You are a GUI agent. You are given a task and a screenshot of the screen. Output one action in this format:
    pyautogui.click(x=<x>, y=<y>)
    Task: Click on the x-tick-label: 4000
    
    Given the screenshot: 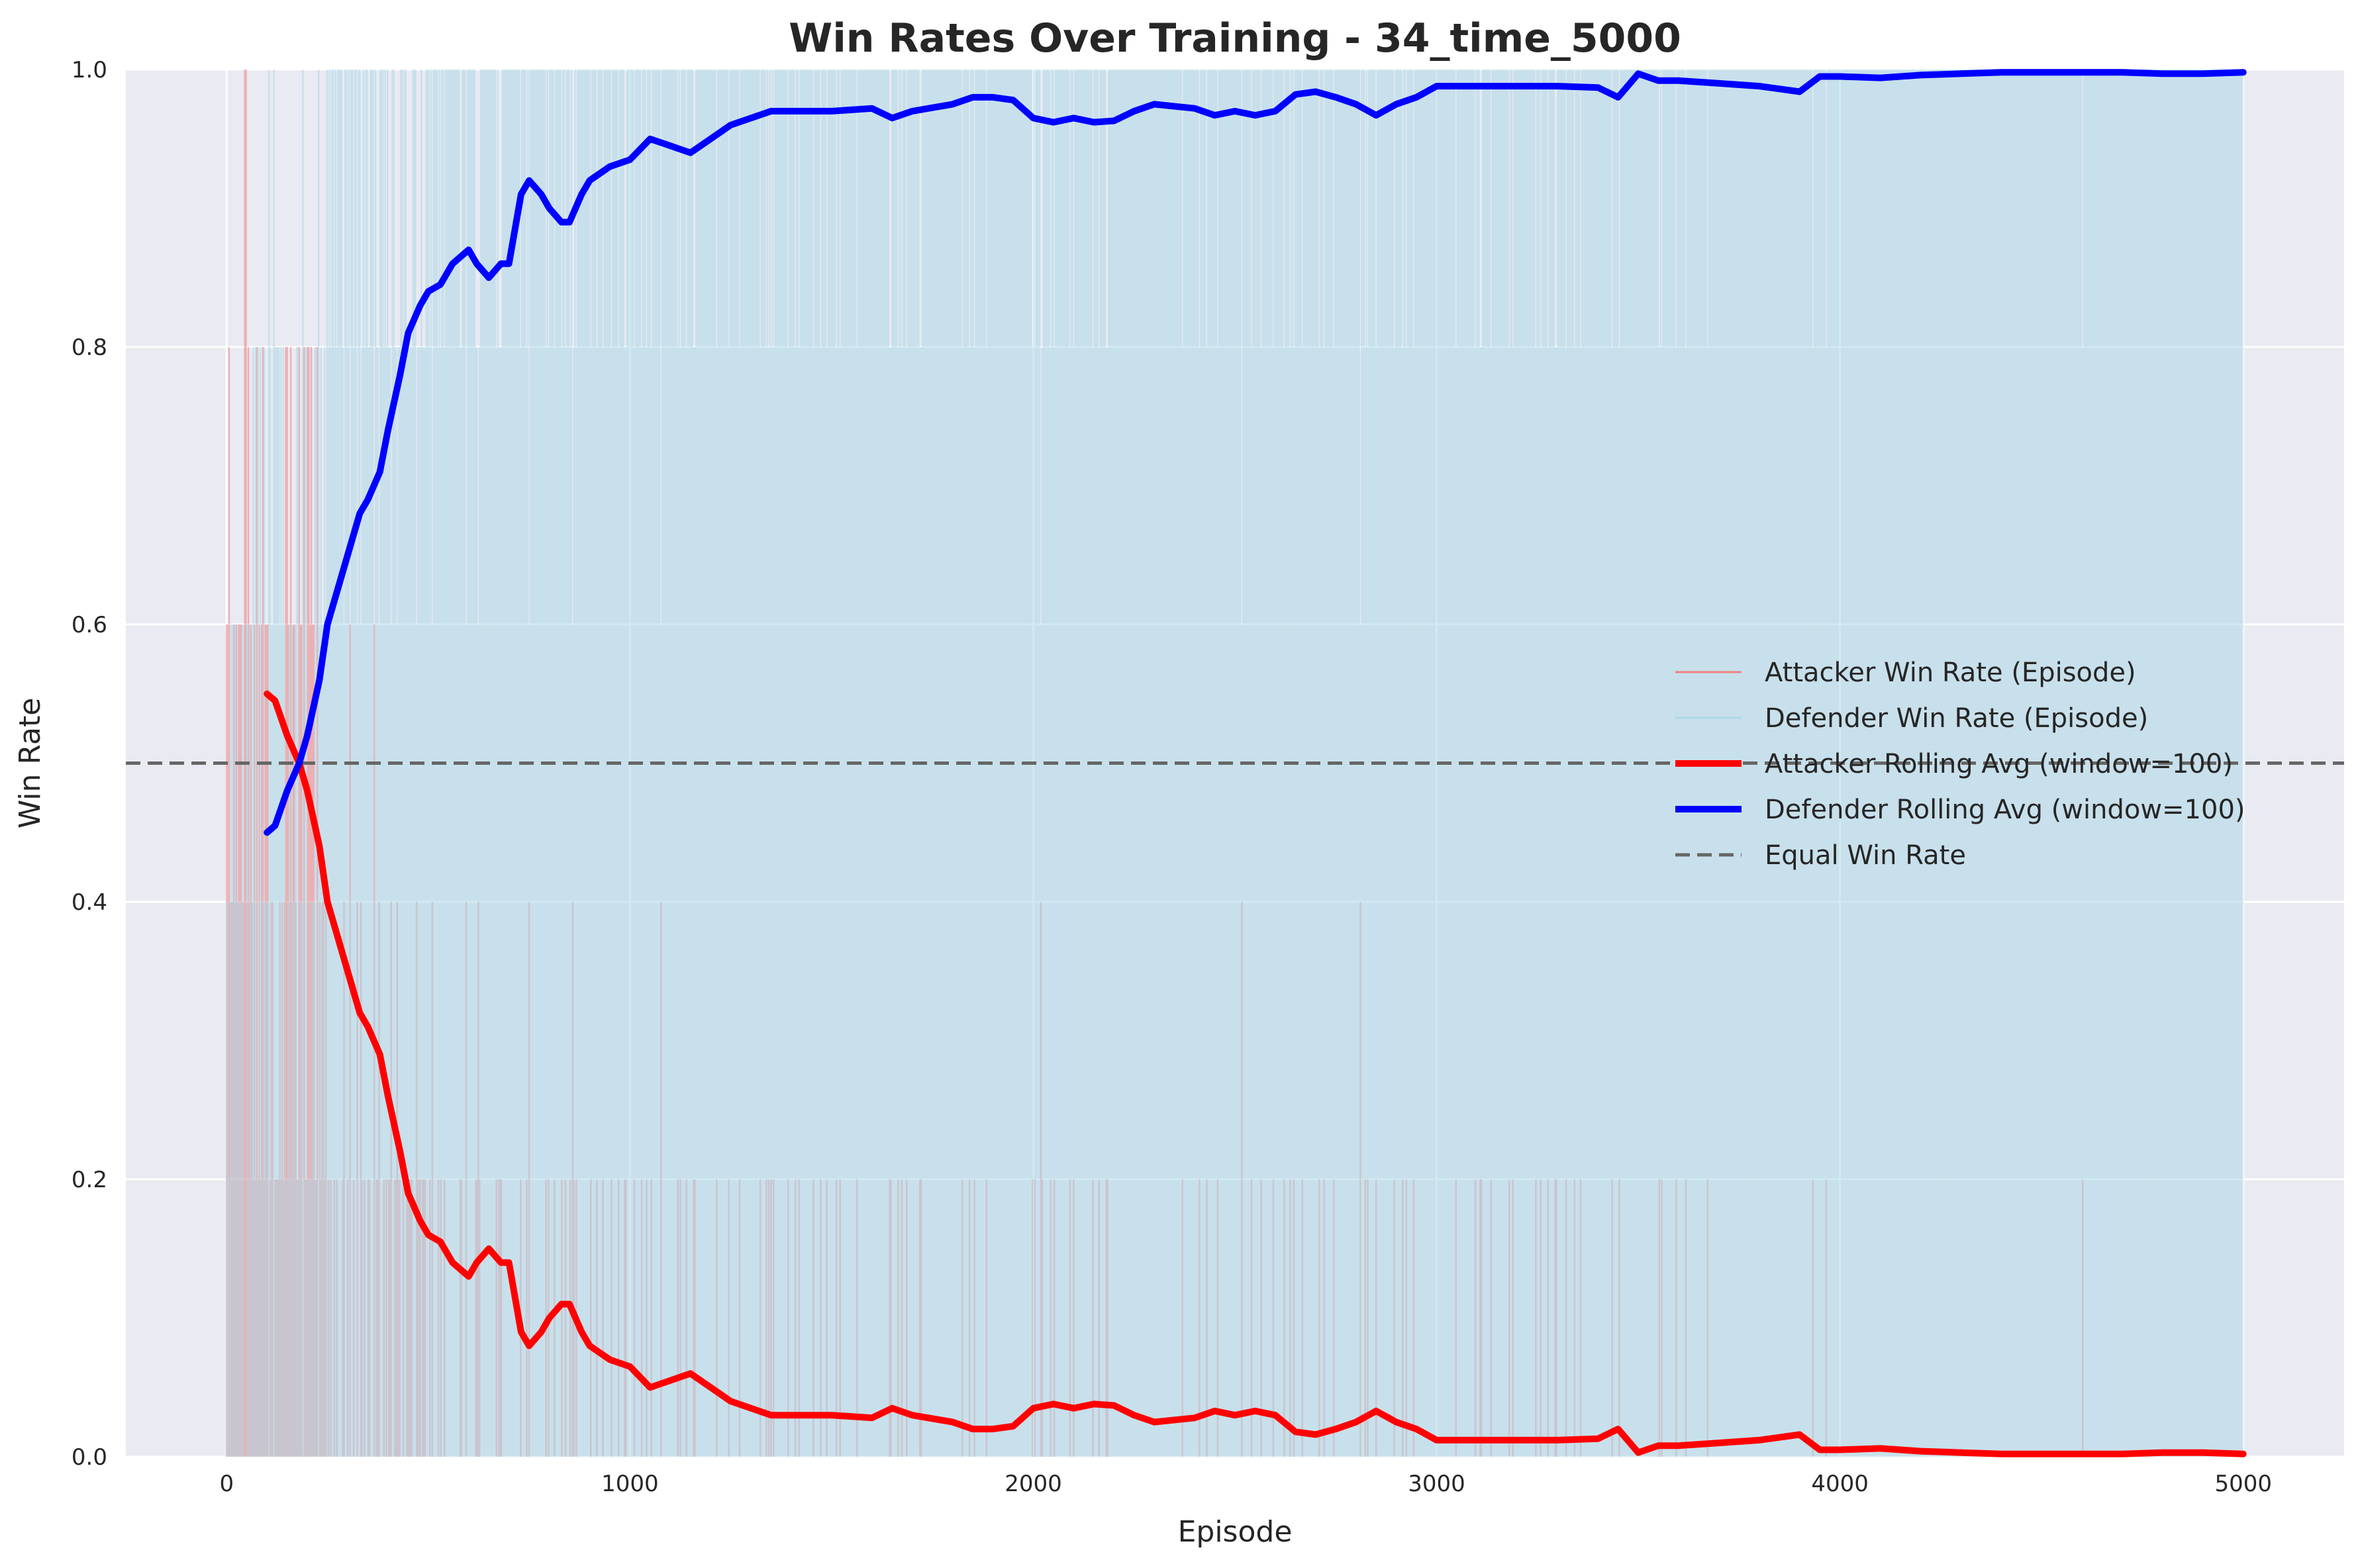 What is the action you would take?
    pyautogui.click(x=1840, y=1484)
    